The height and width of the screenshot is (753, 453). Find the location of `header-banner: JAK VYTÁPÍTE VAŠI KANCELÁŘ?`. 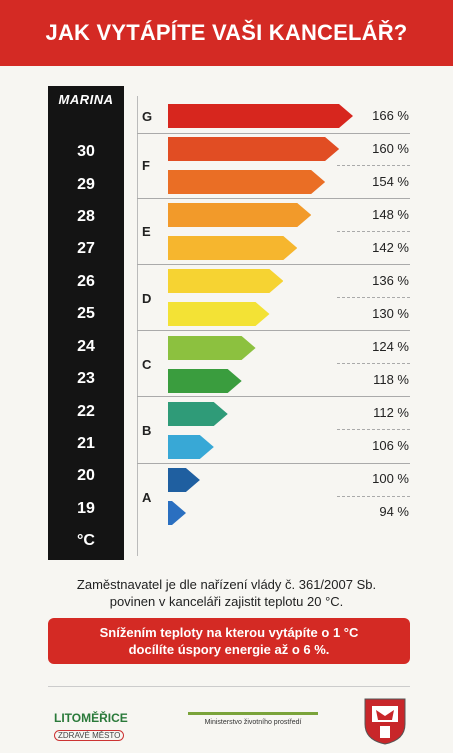

header-banner: JAK VYTÁPÍTE VAŠI KANCELÁŘ? is located at coordinates (226, 33).